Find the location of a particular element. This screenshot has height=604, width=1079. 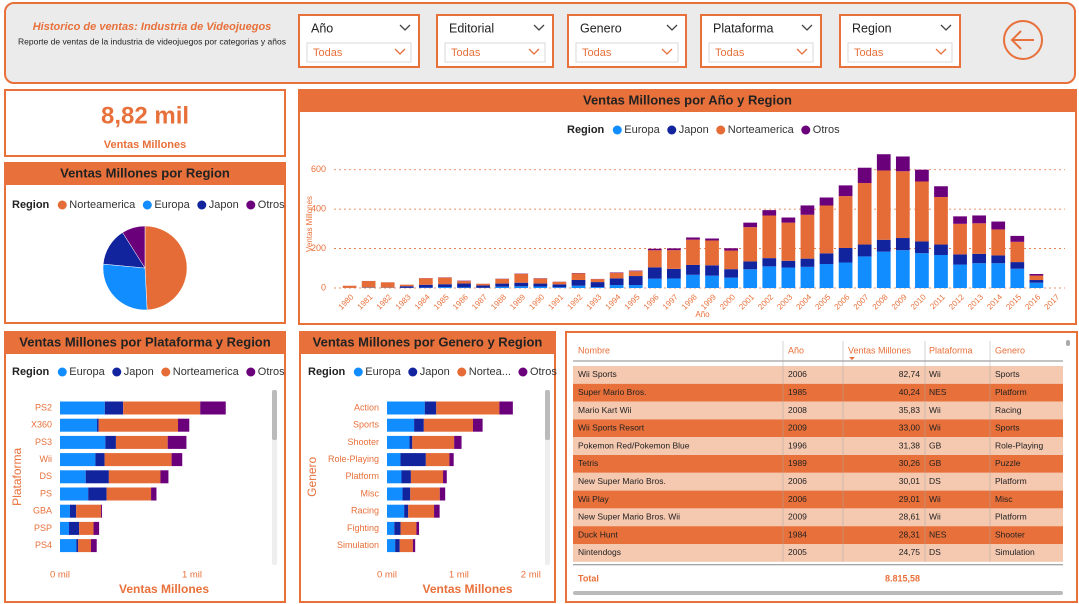

table-cell: Role-Playing is located at coordinates (1019, 445).